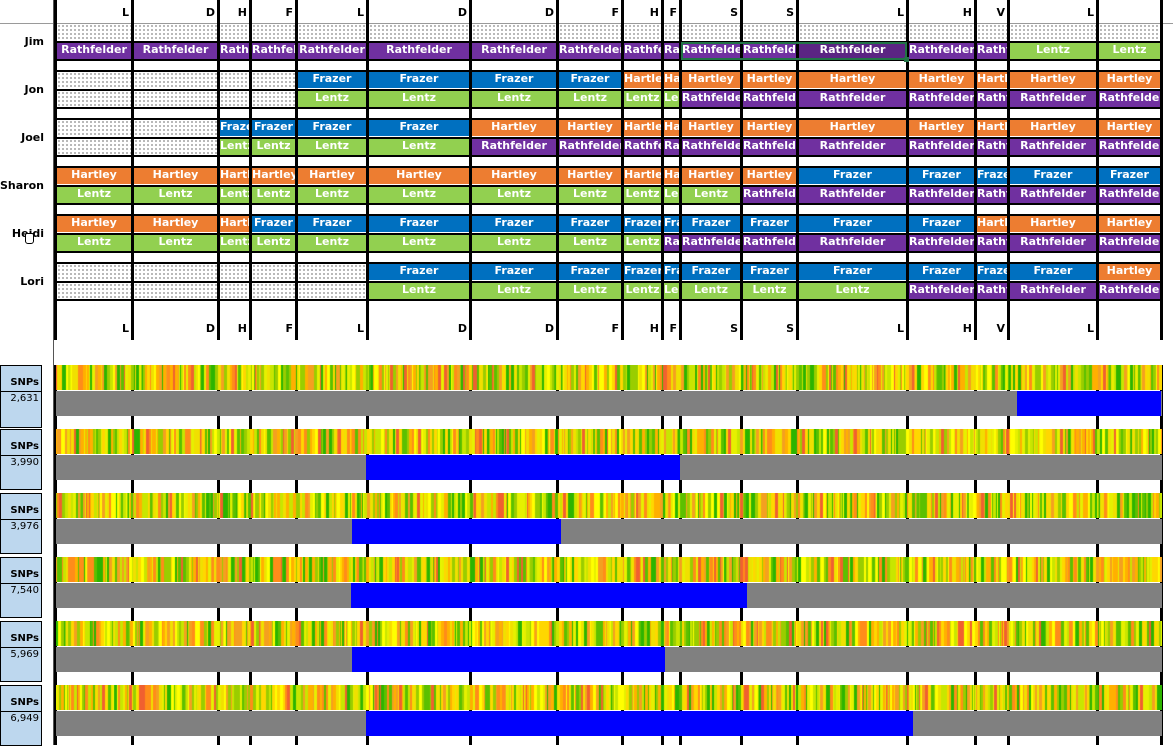 This screenshot has height=746, width=1173. Describe the element at coordinates (462, 12) in the screenshot. I see `column-header: D` at that location.